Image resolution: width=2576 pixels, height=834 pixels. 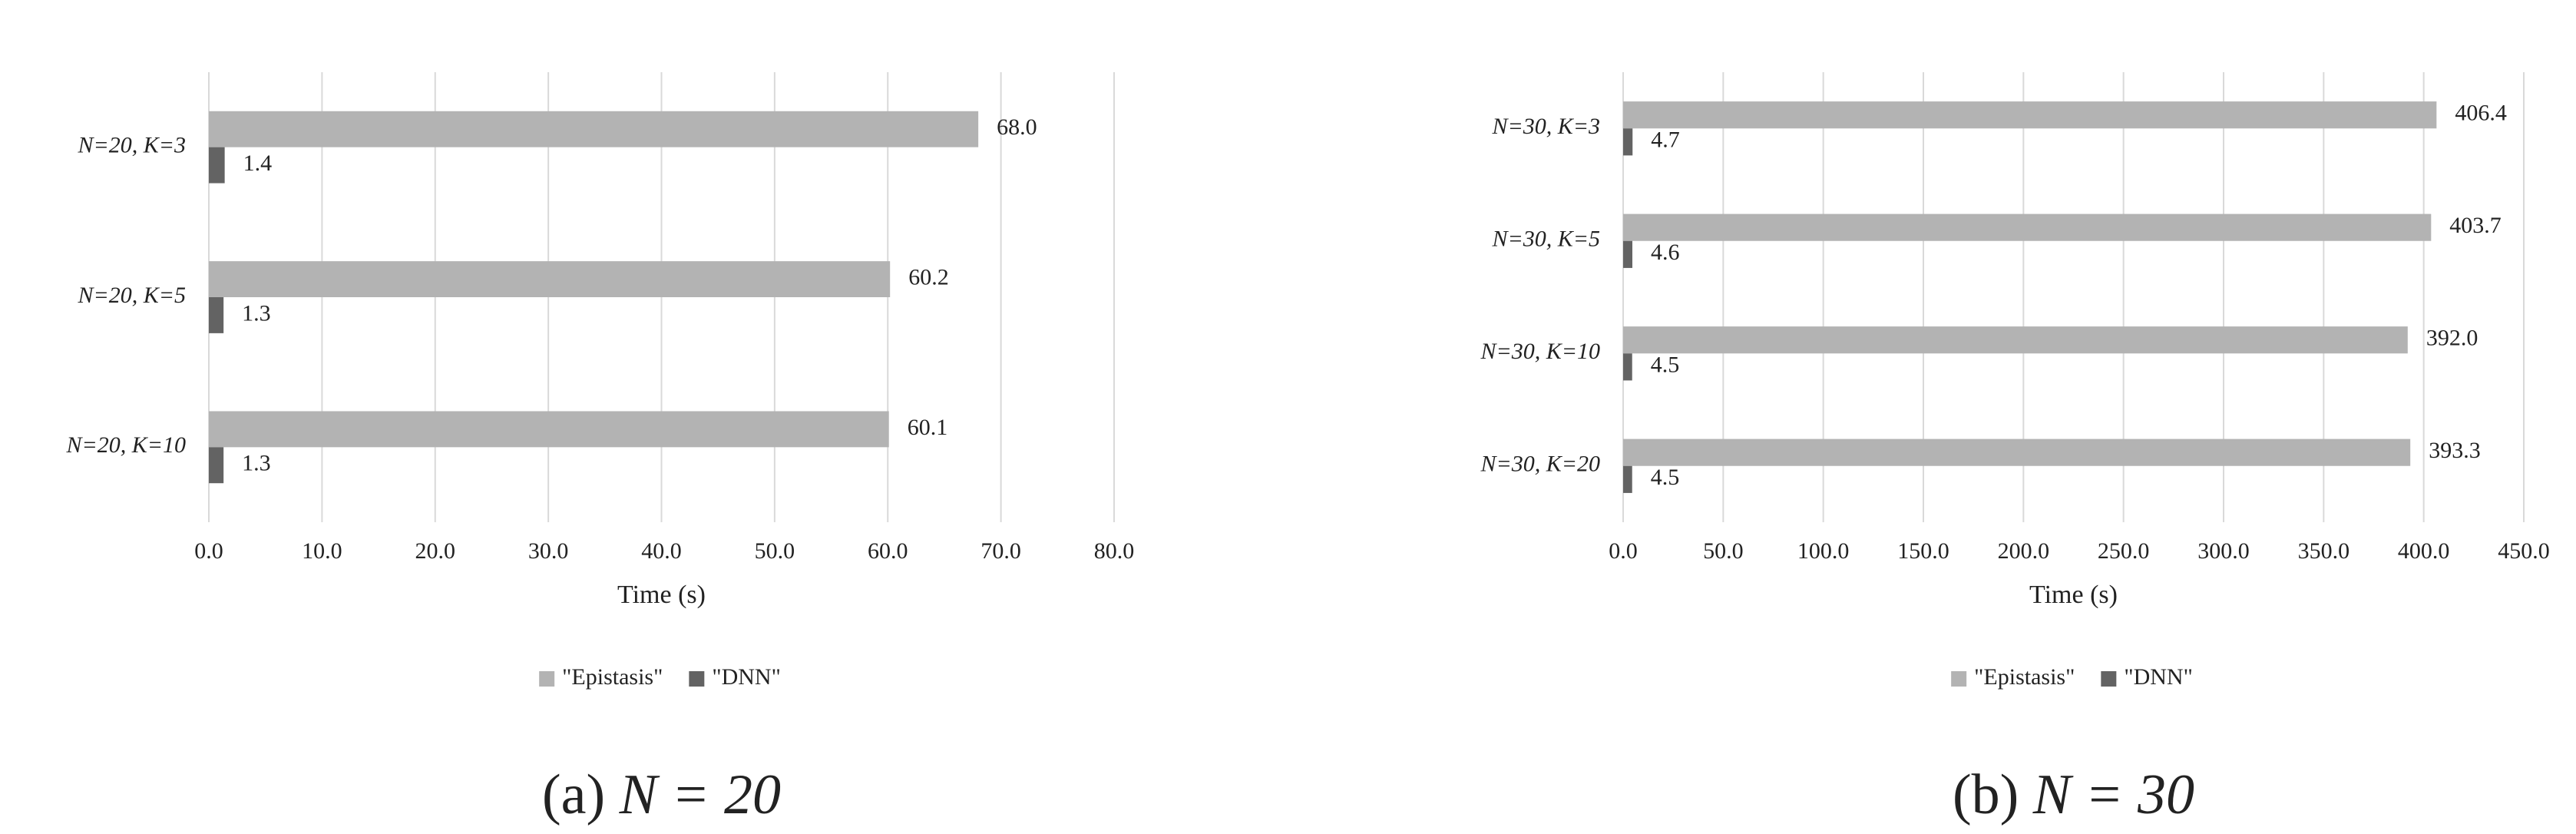 What do you see at coordinates (1665, 140) in the screenshot?
I see `value-label: 4.7` at bounding box center [1665, 140].